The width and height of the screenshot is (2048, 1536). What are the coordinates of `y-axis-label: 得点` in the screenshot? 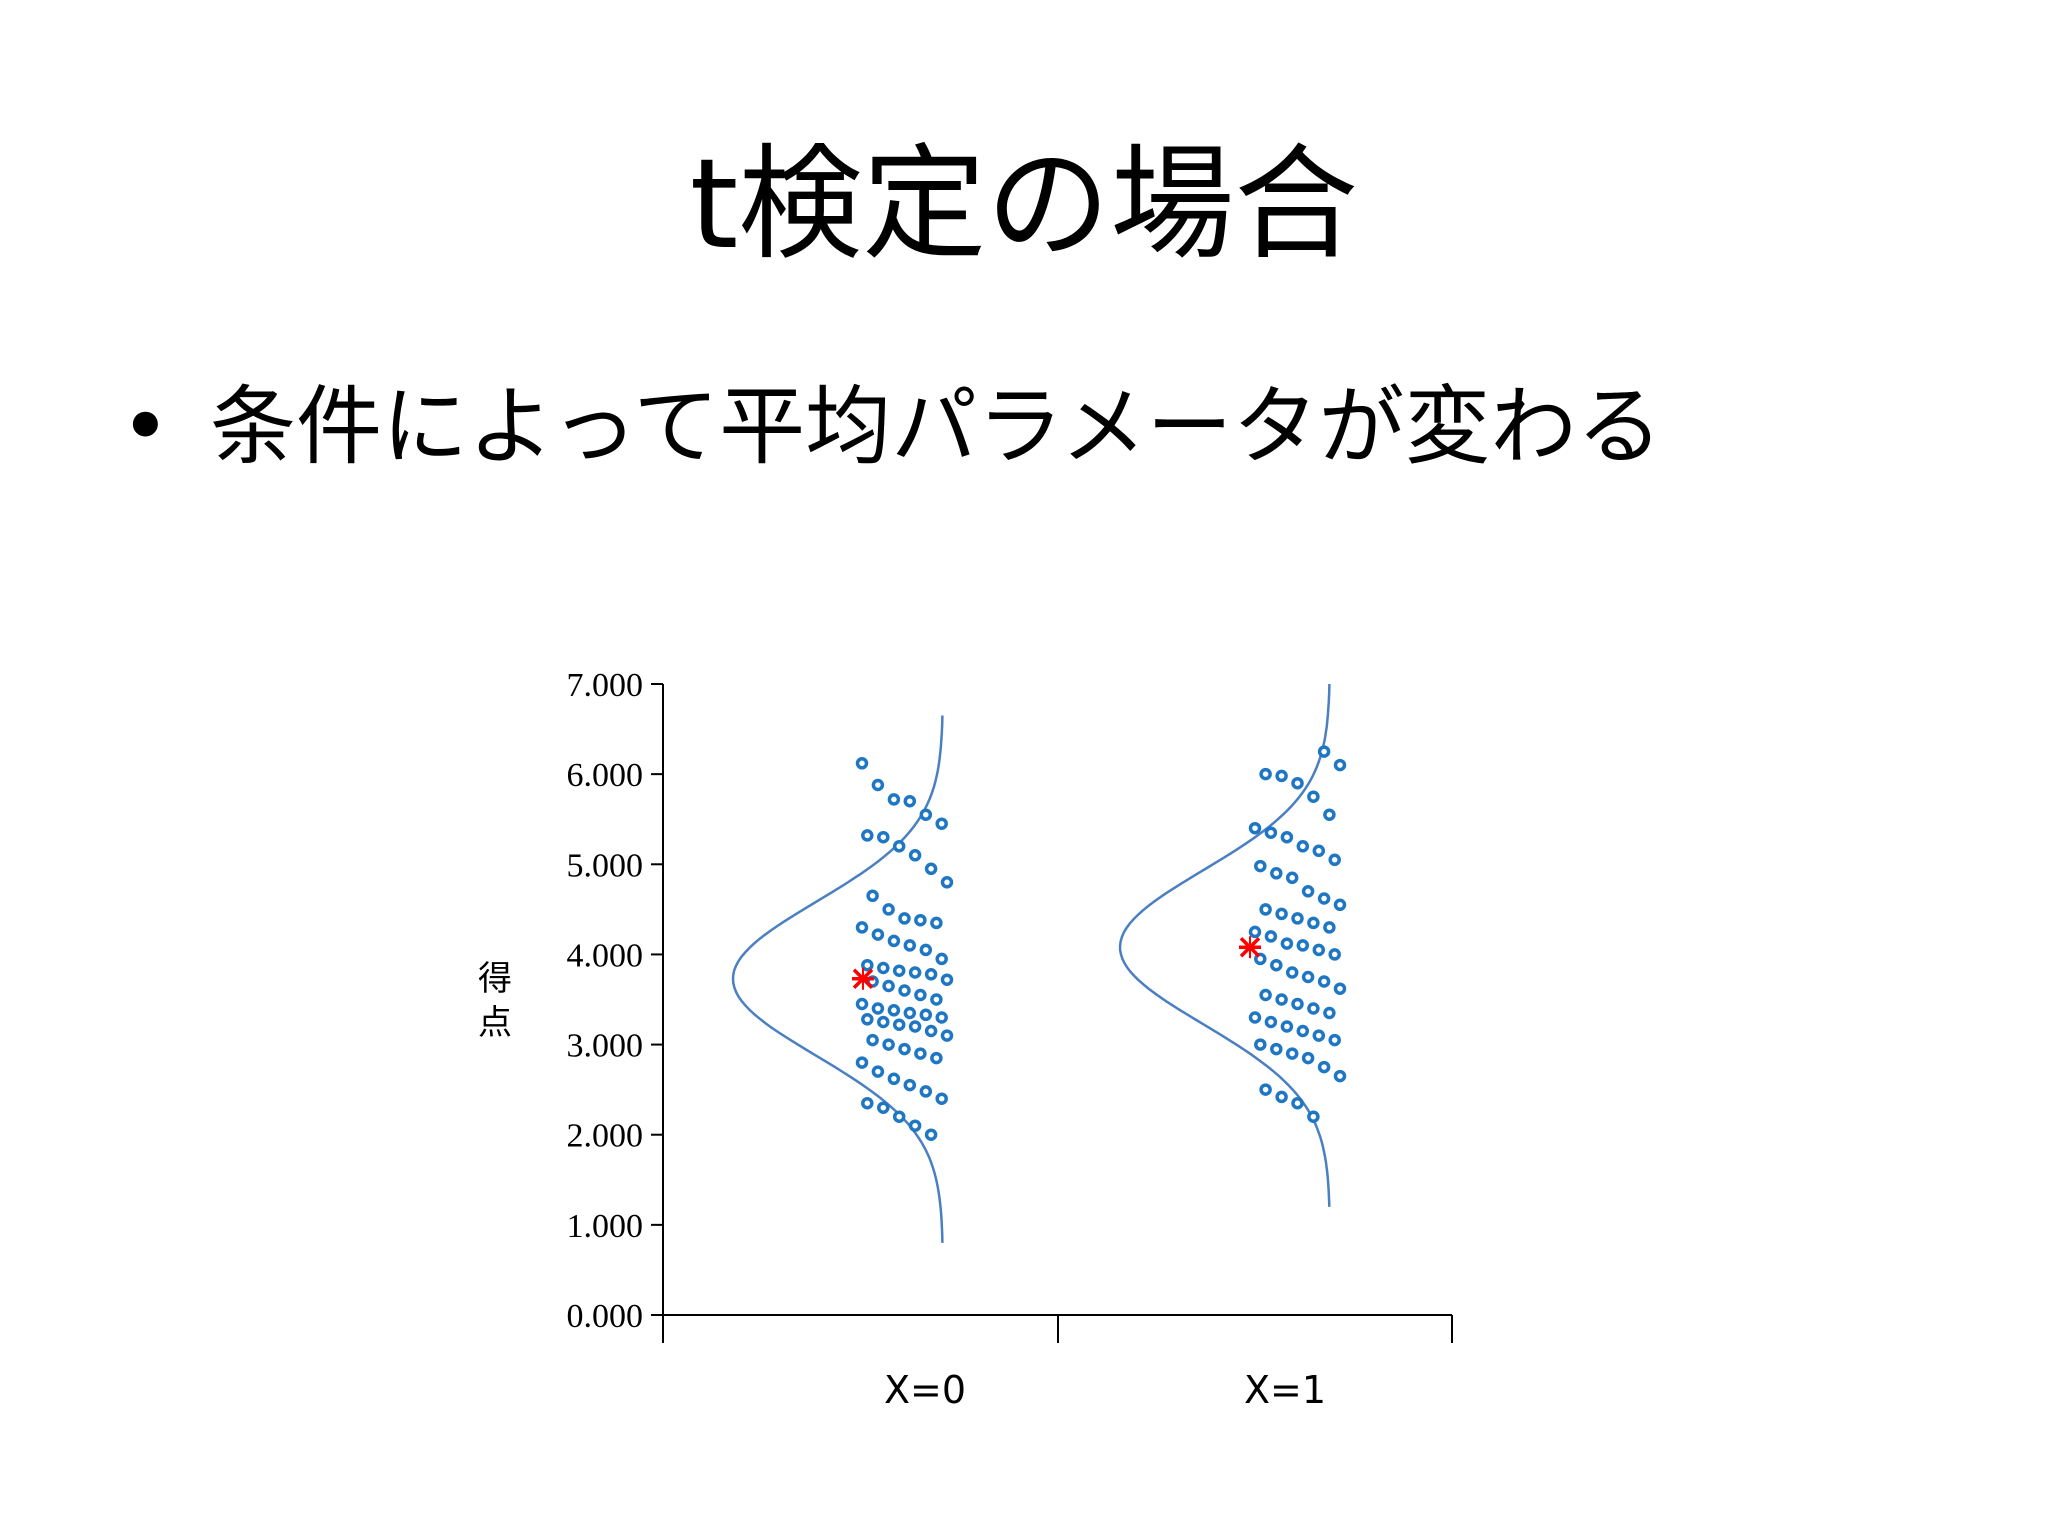 It's located at (495, 1001).